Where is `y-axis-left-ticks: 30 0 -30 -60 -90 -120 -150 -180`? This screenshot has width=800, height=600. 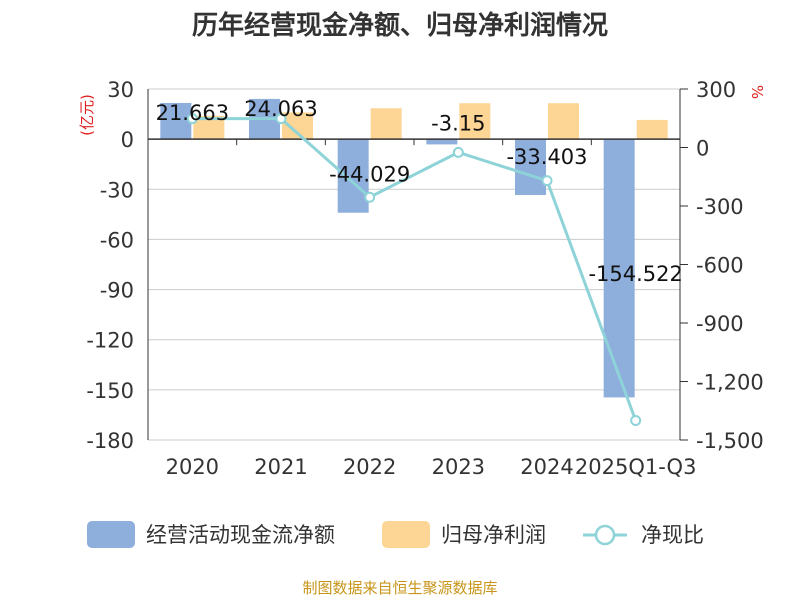
y-axis-left-ticks: 30 0 -30 -60 -90 -120 -150 -180 is located at coordinates (110, 265).